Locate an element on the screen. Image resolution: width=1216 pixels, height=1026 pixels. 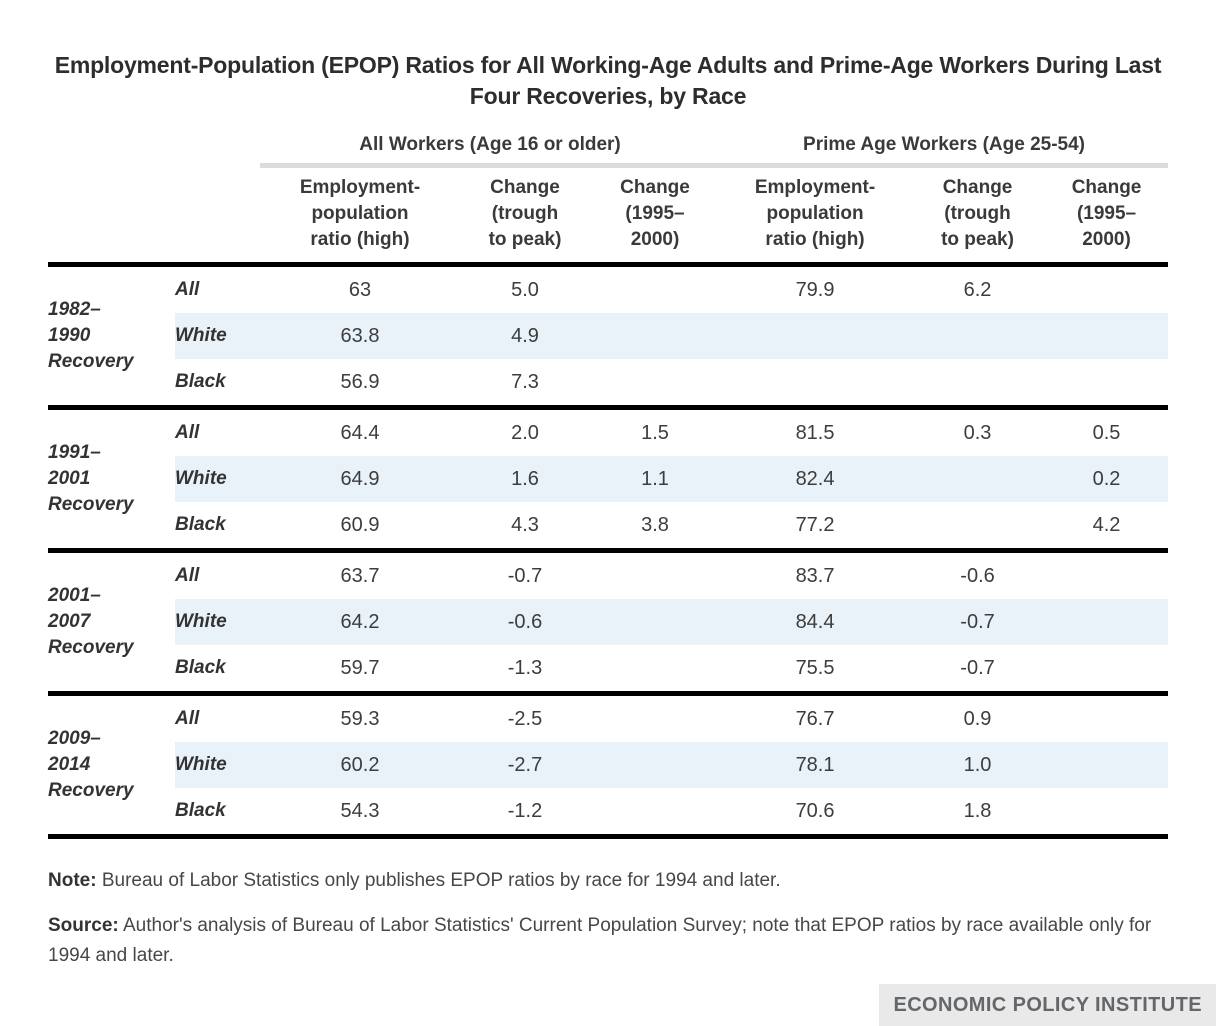
value-cell: -2.5 is located at coordinates (525, 718).